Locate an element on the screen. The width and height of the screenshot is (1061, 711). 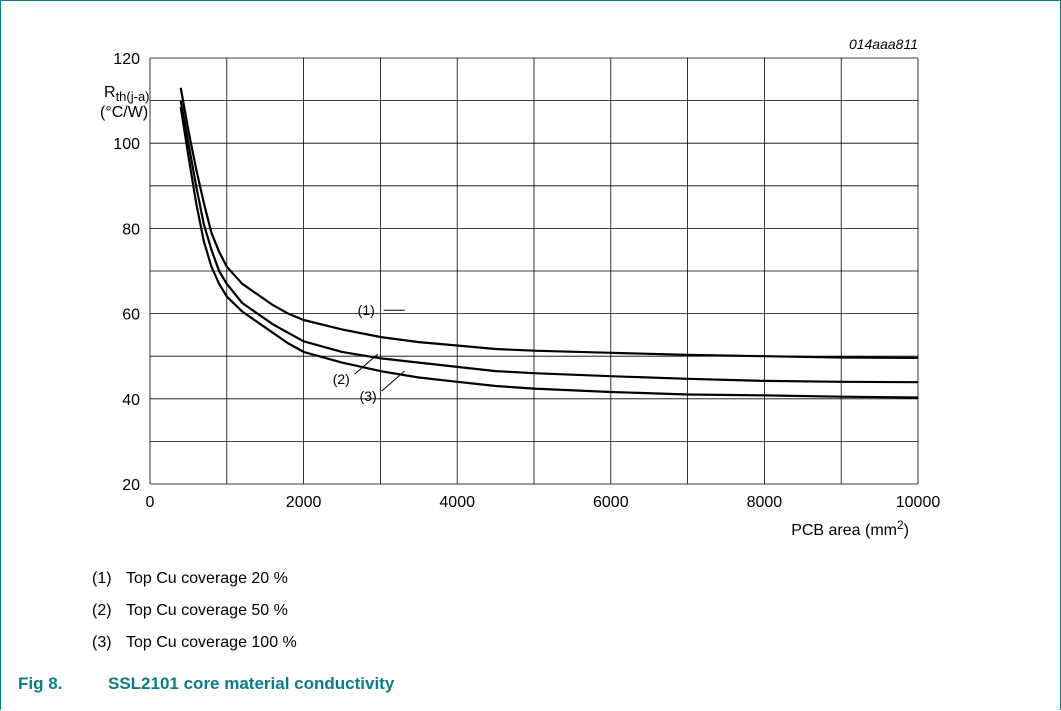
figure-id-label: 014aaa811 is located at coordinates (883, 44).